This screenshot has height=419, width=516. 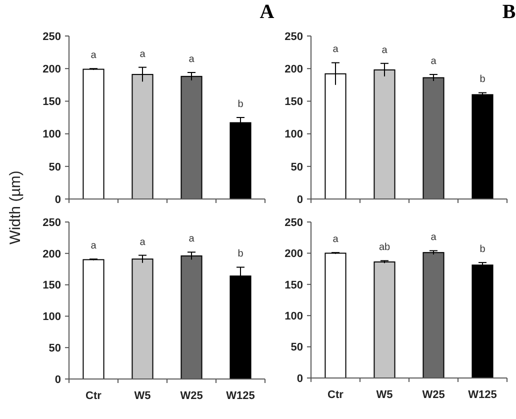 I want to click on annotation: ab, so click(x=384, y=248).